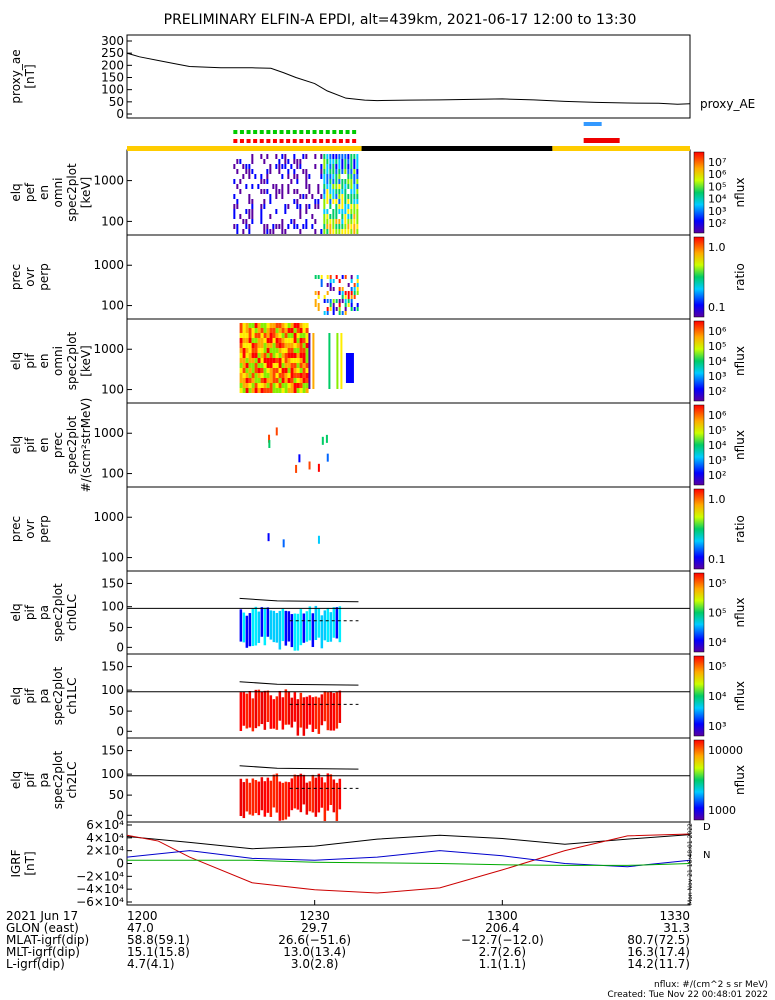 This screenshot has height=1000, width=775. I want to click on colorbar-tick: 10⁵, so click(717, 430).